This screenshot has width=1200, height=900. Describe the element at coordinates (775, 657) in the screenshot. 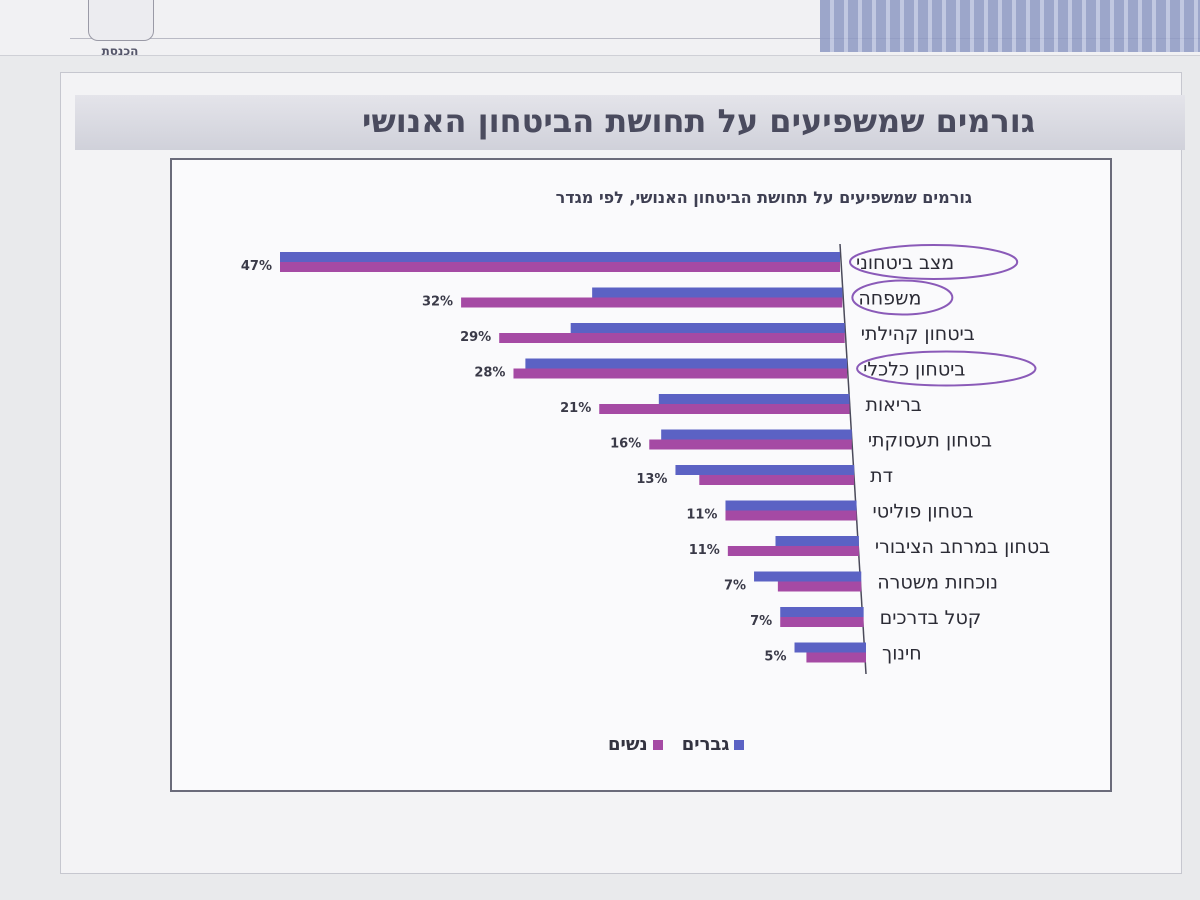

I see `value-label-11: 5%` at that location.